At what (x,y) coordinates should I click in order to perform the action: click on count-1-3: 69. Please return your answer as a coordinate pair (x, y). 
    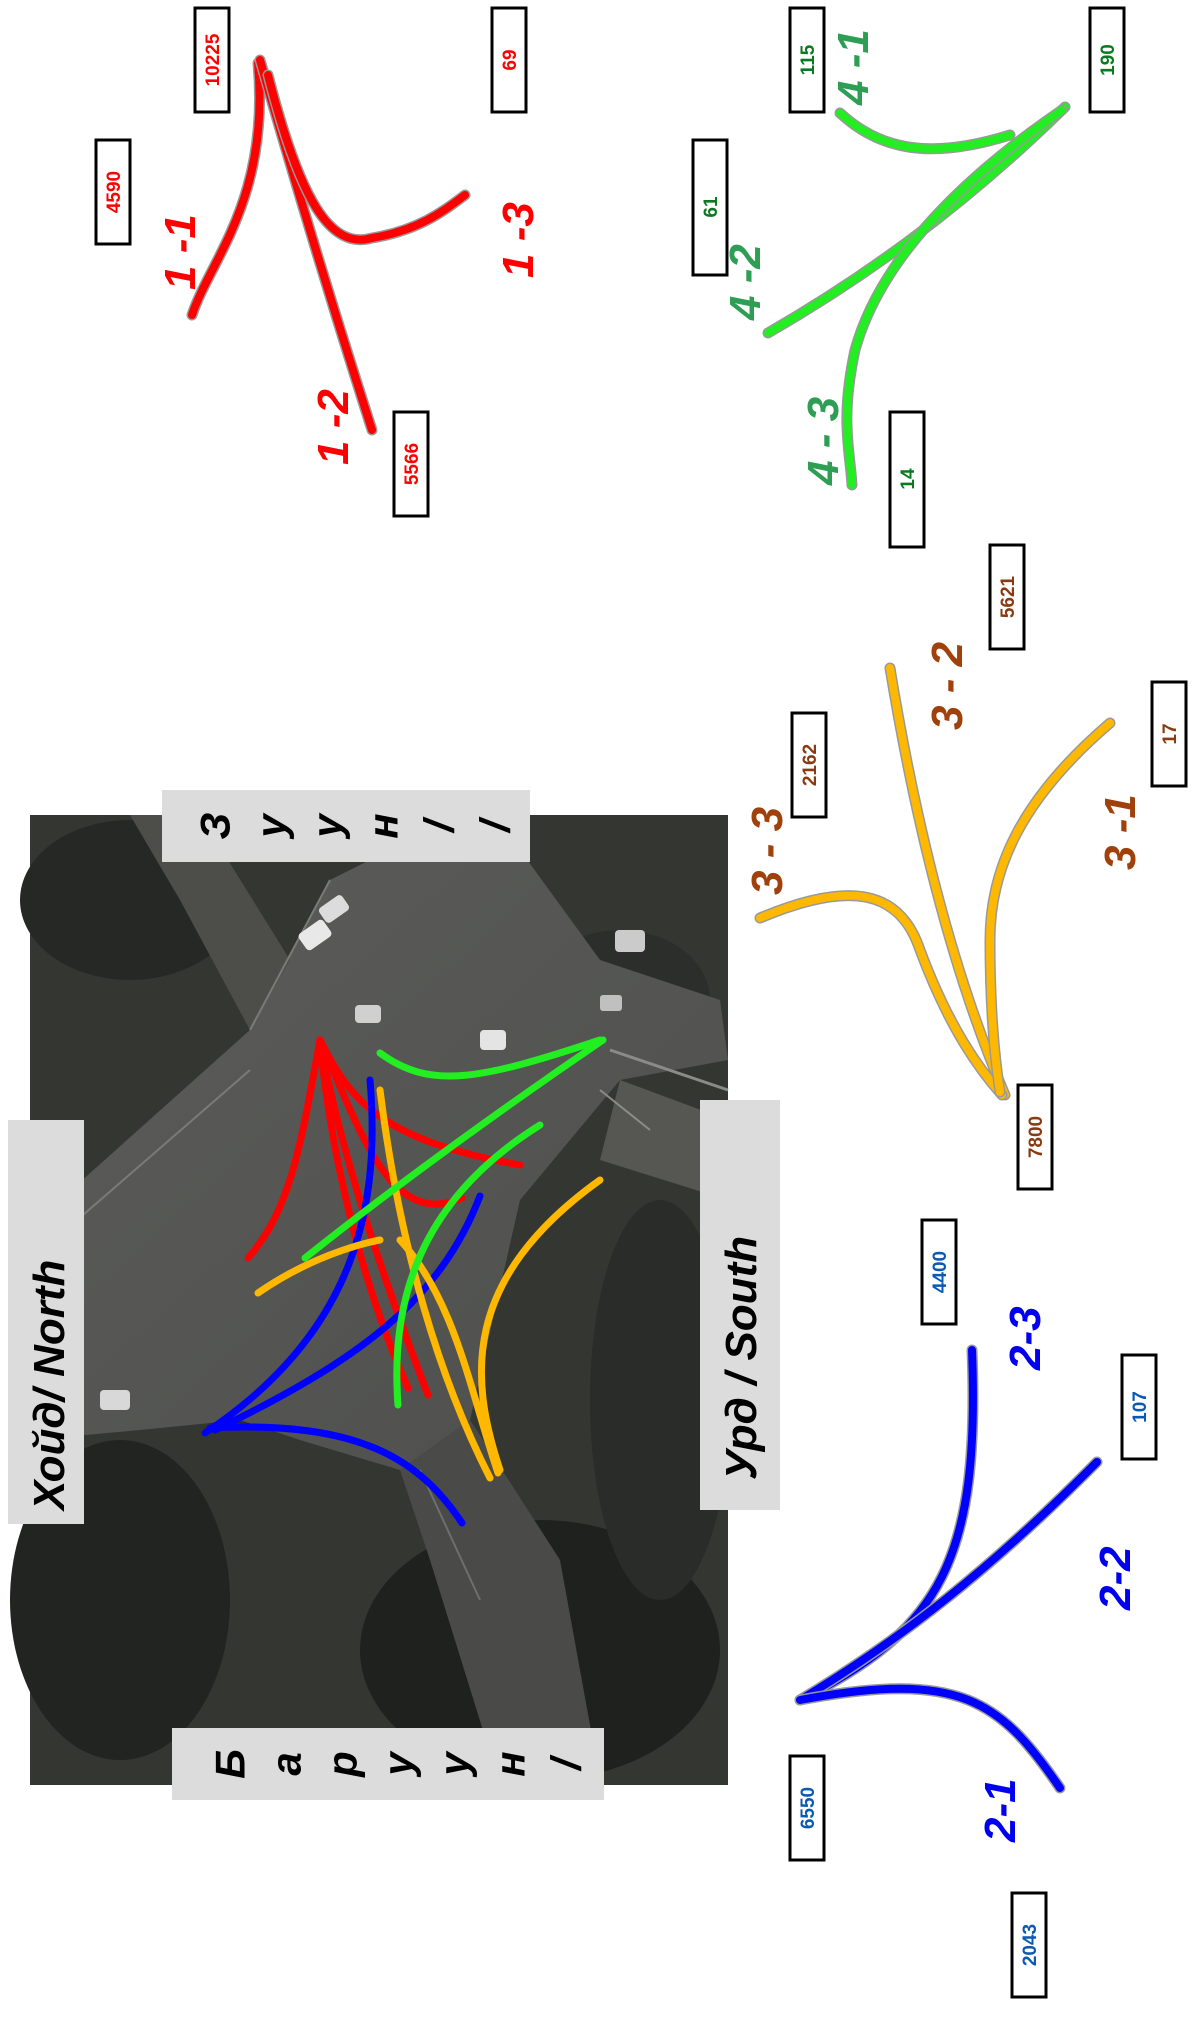
    Looking at the image, I should click on (510, 59).